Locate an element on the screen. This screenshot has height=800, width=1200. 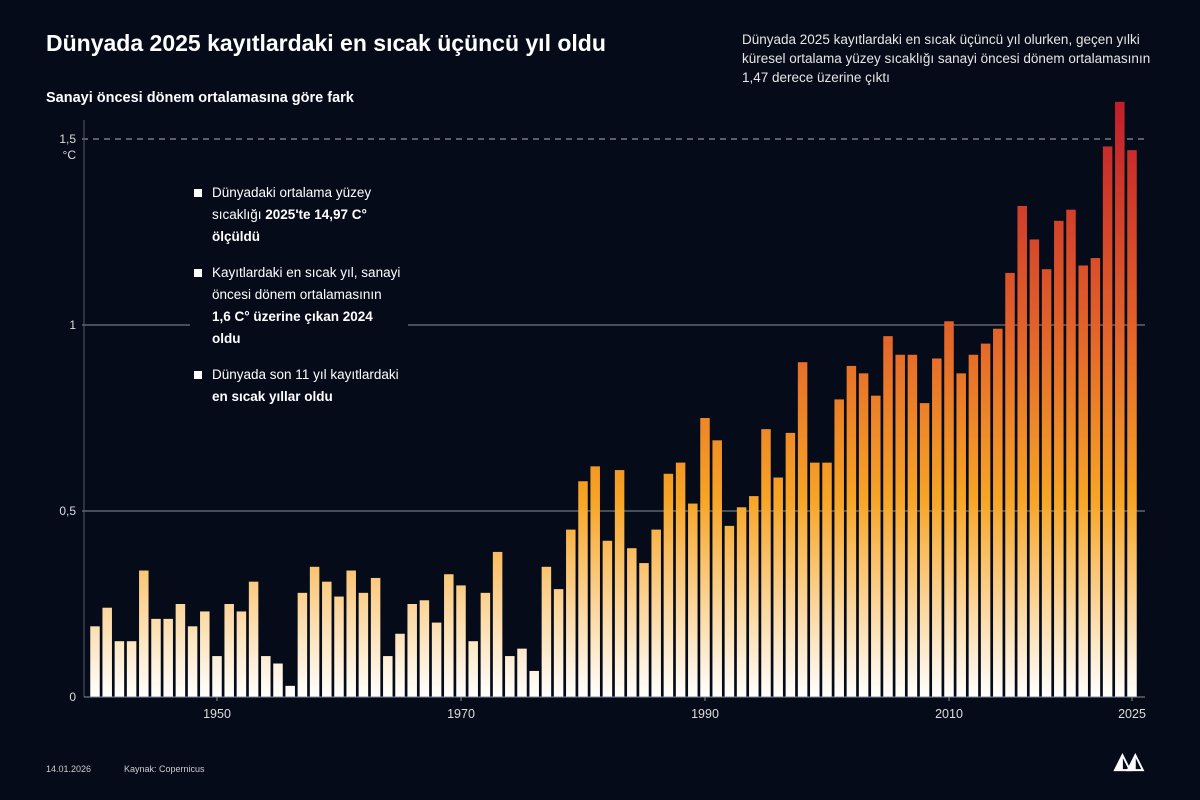
bar-1987 is located at coordinates (668, 585).